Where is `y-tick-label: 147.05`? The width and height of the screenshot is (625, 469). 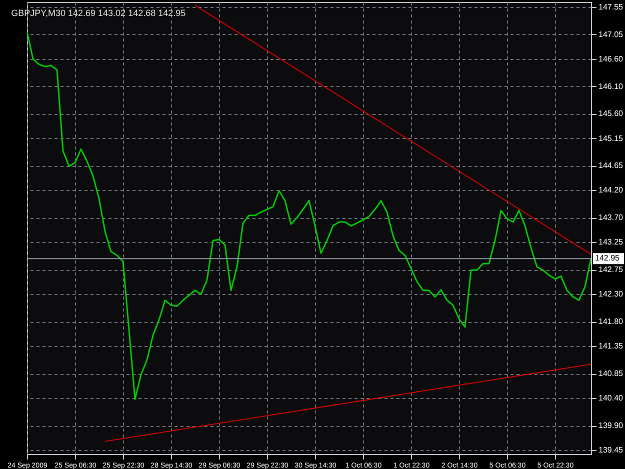 y-tick-label: 147.05 is located at coordinates (611, 34).